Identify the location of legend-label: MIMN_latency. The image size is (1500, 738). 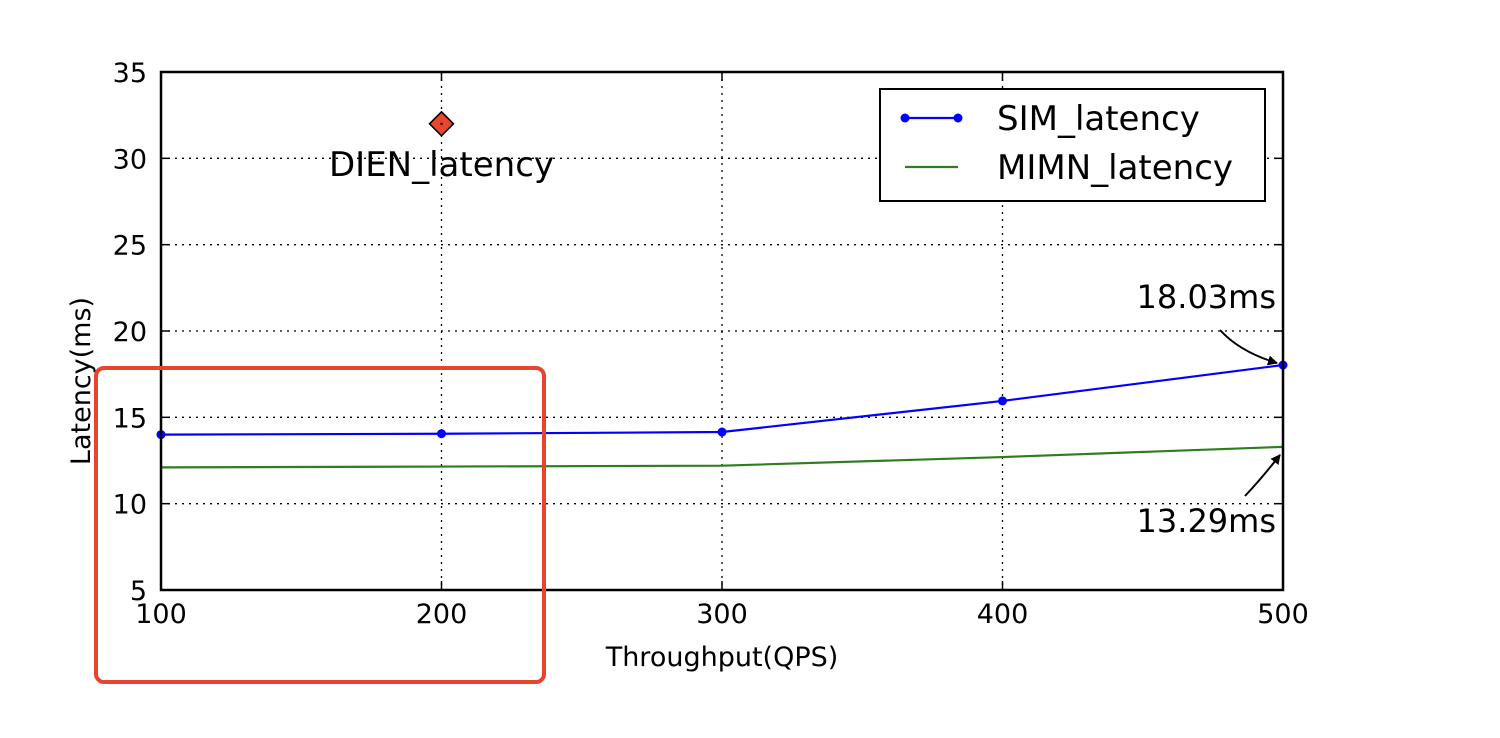
(1115, 168).